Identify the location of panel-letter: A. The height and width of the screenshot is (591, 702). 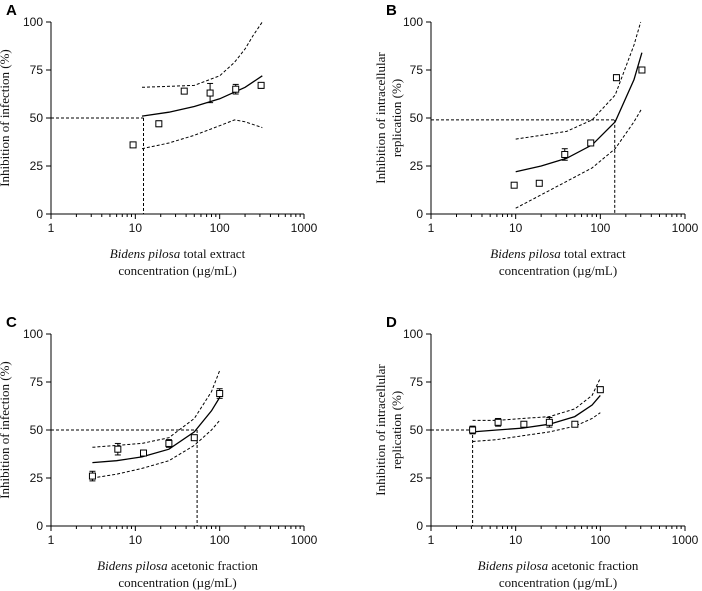
(11, 10).